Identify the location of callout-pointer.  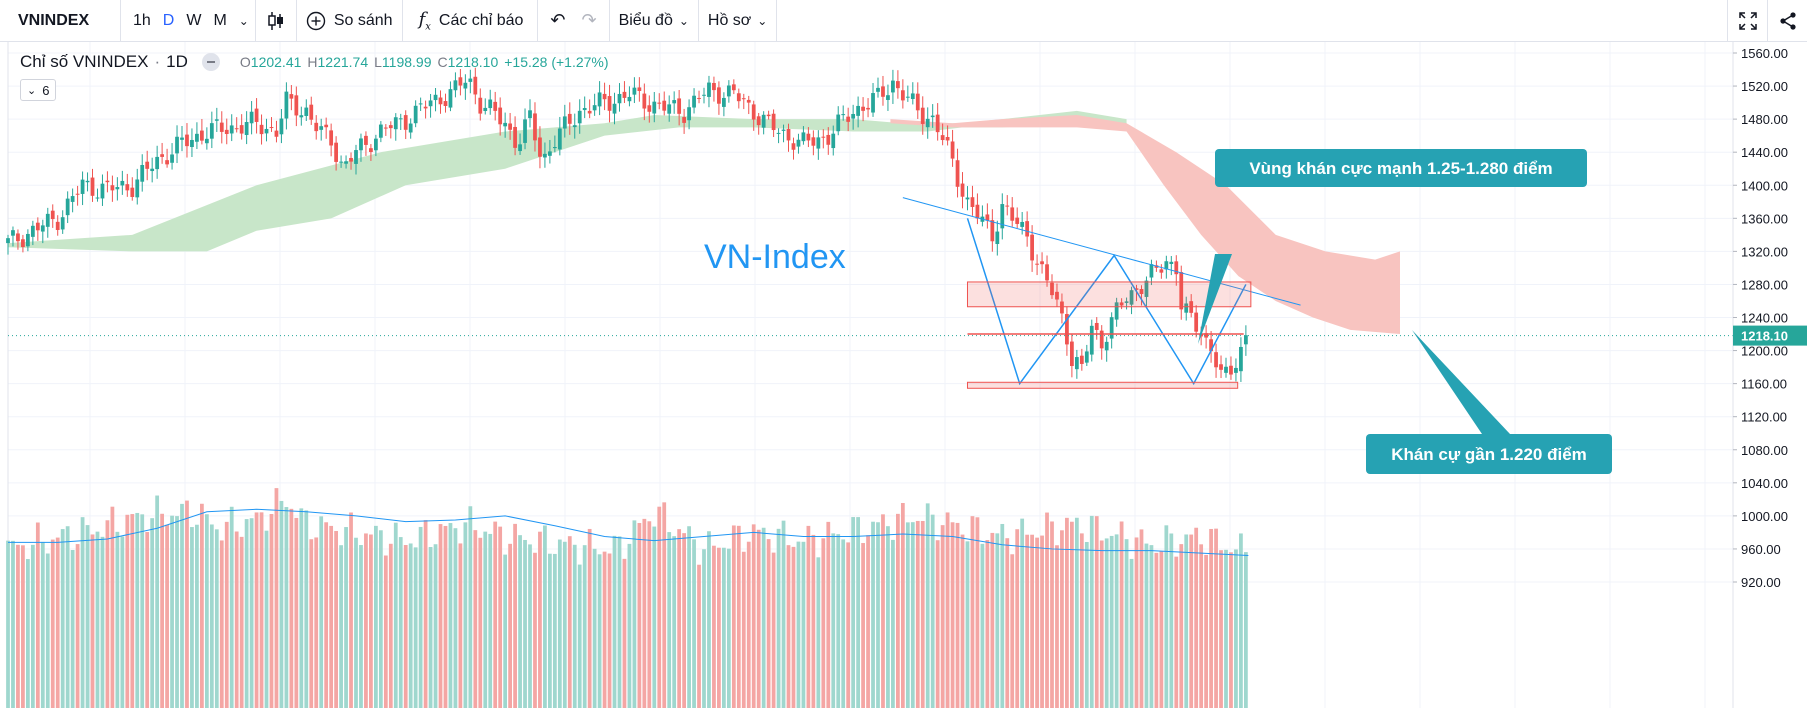
(1215, 299).